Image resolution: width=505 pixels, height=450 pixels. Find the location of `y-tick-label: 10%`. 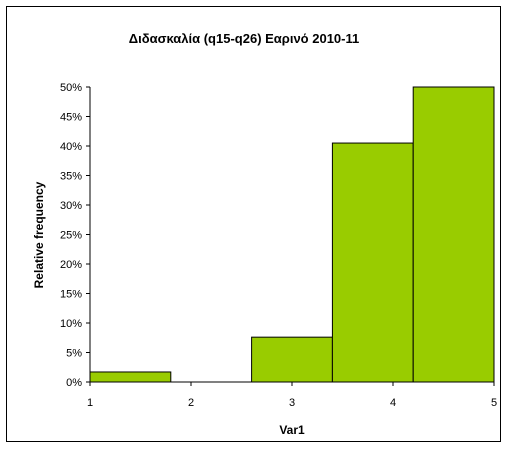

y-tick-label: 10% is located at coordinates (71, 324).